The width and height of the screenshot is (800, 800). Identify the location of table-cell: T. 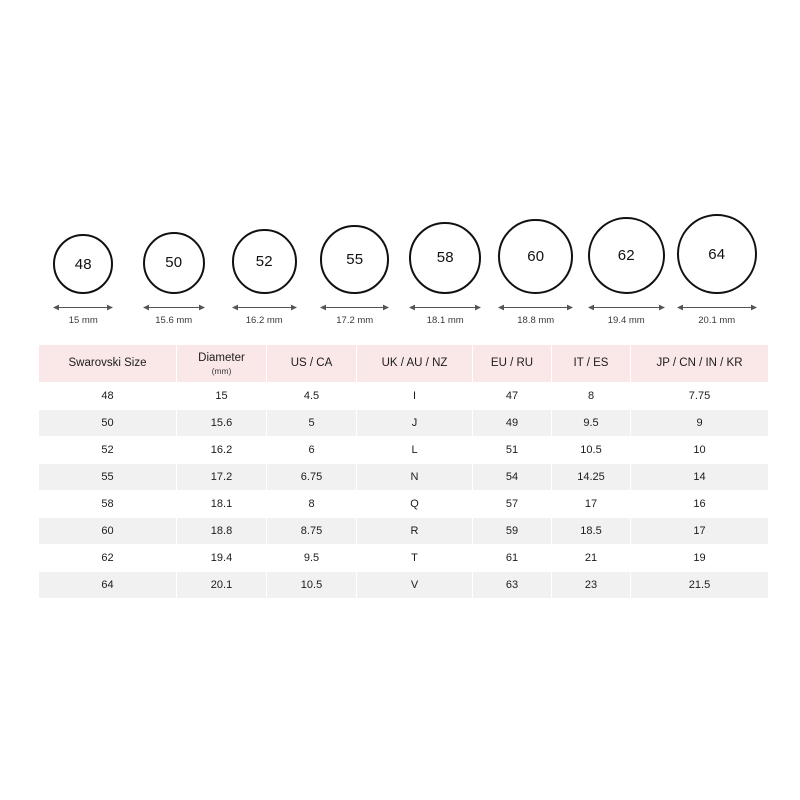
(414, 558).